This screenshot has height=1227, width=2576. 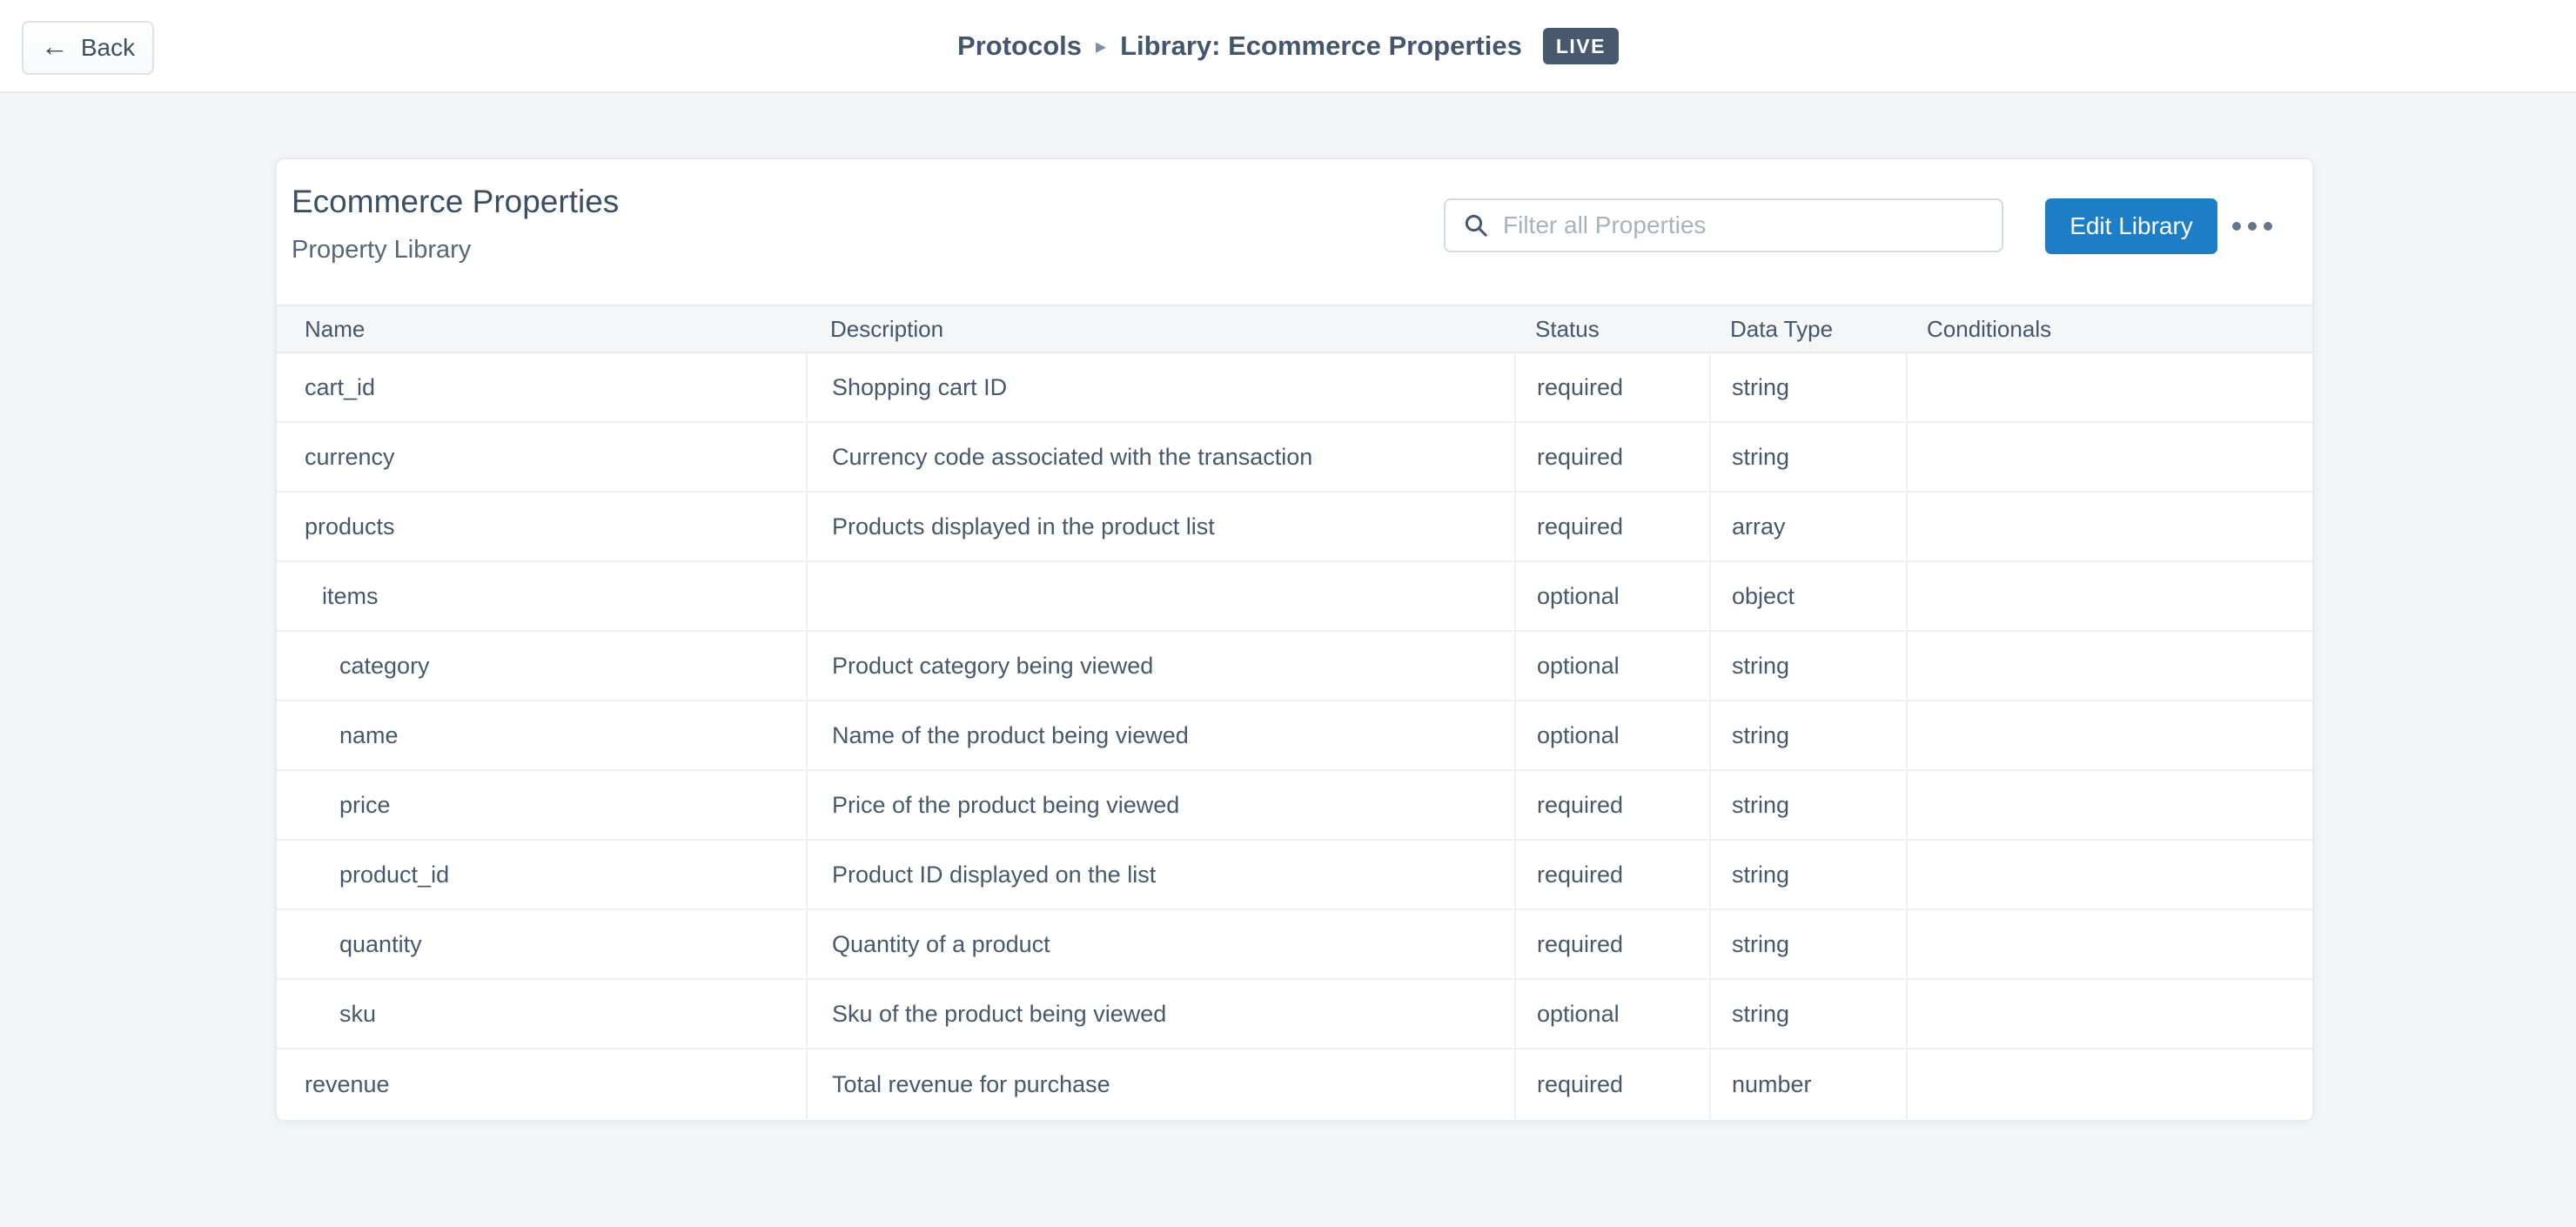 What do you see at coordinates (365, 805) in the screenshot?
I see `cell-property-name: price` at bounding box center [365, 805].